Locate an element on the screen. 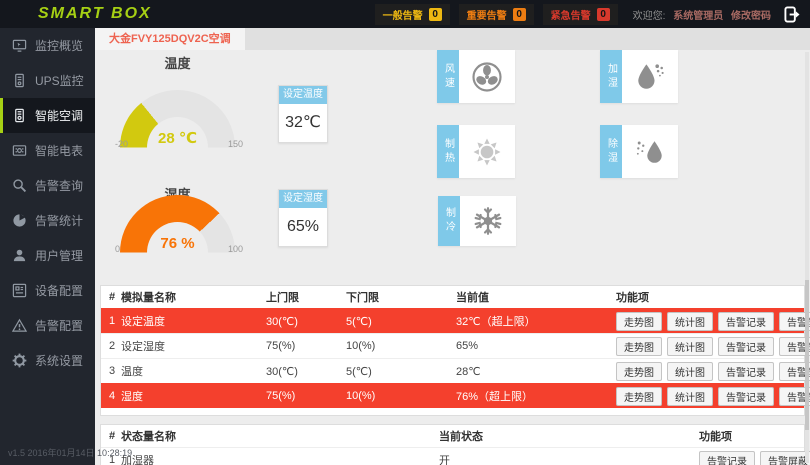 This screenshot has width=810, height=465. monitor-icon is located at coordinates (19, 45).